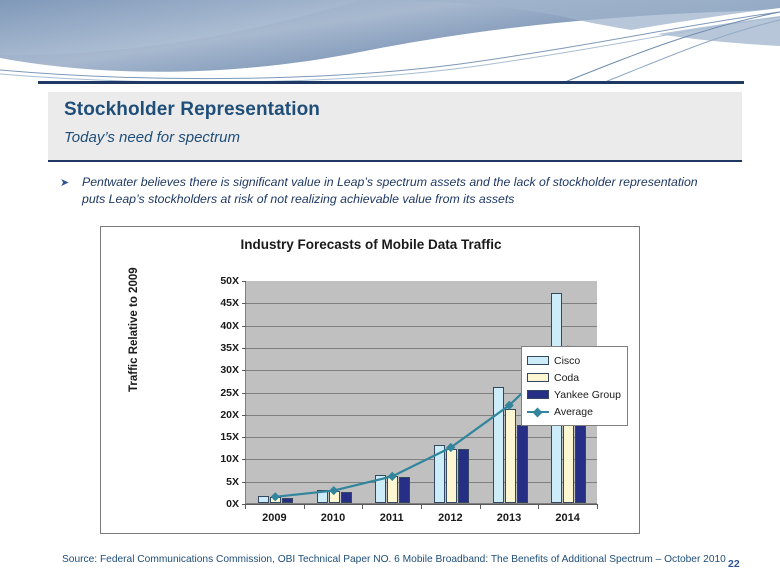 Image resolution: width=780 pixels, height=585 pixels. What do you see at coordinates (390, 42) in the screenshot?
I see `header-decoration` at bounding box center [390, 42].